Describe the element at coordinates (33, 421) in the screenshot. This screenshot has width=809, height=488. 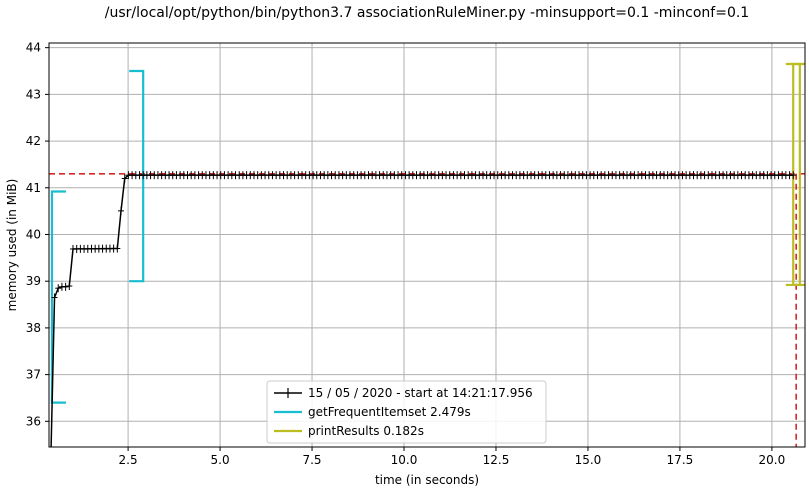
I see `y-tick-label: 36` at that location.